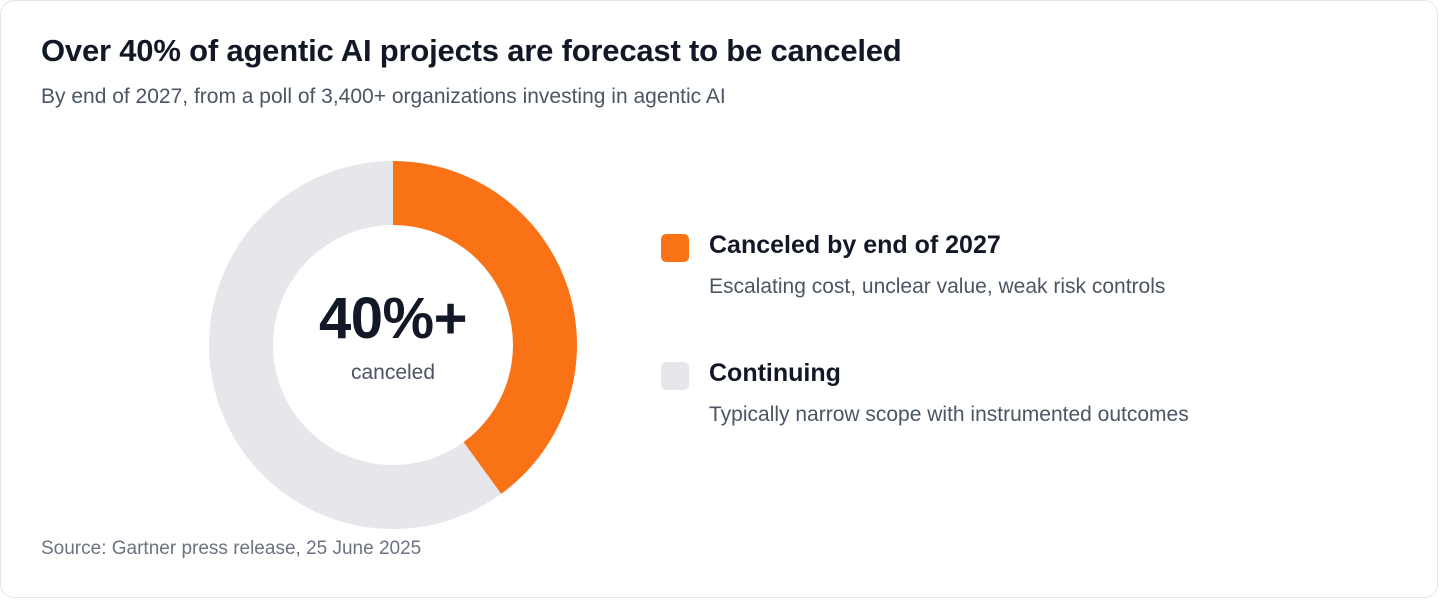 This screenshot has height=600, width=1440. Describe the element at coordinates (485, 327) in the screenshot. I see `donut-slice-canceled` at that location.